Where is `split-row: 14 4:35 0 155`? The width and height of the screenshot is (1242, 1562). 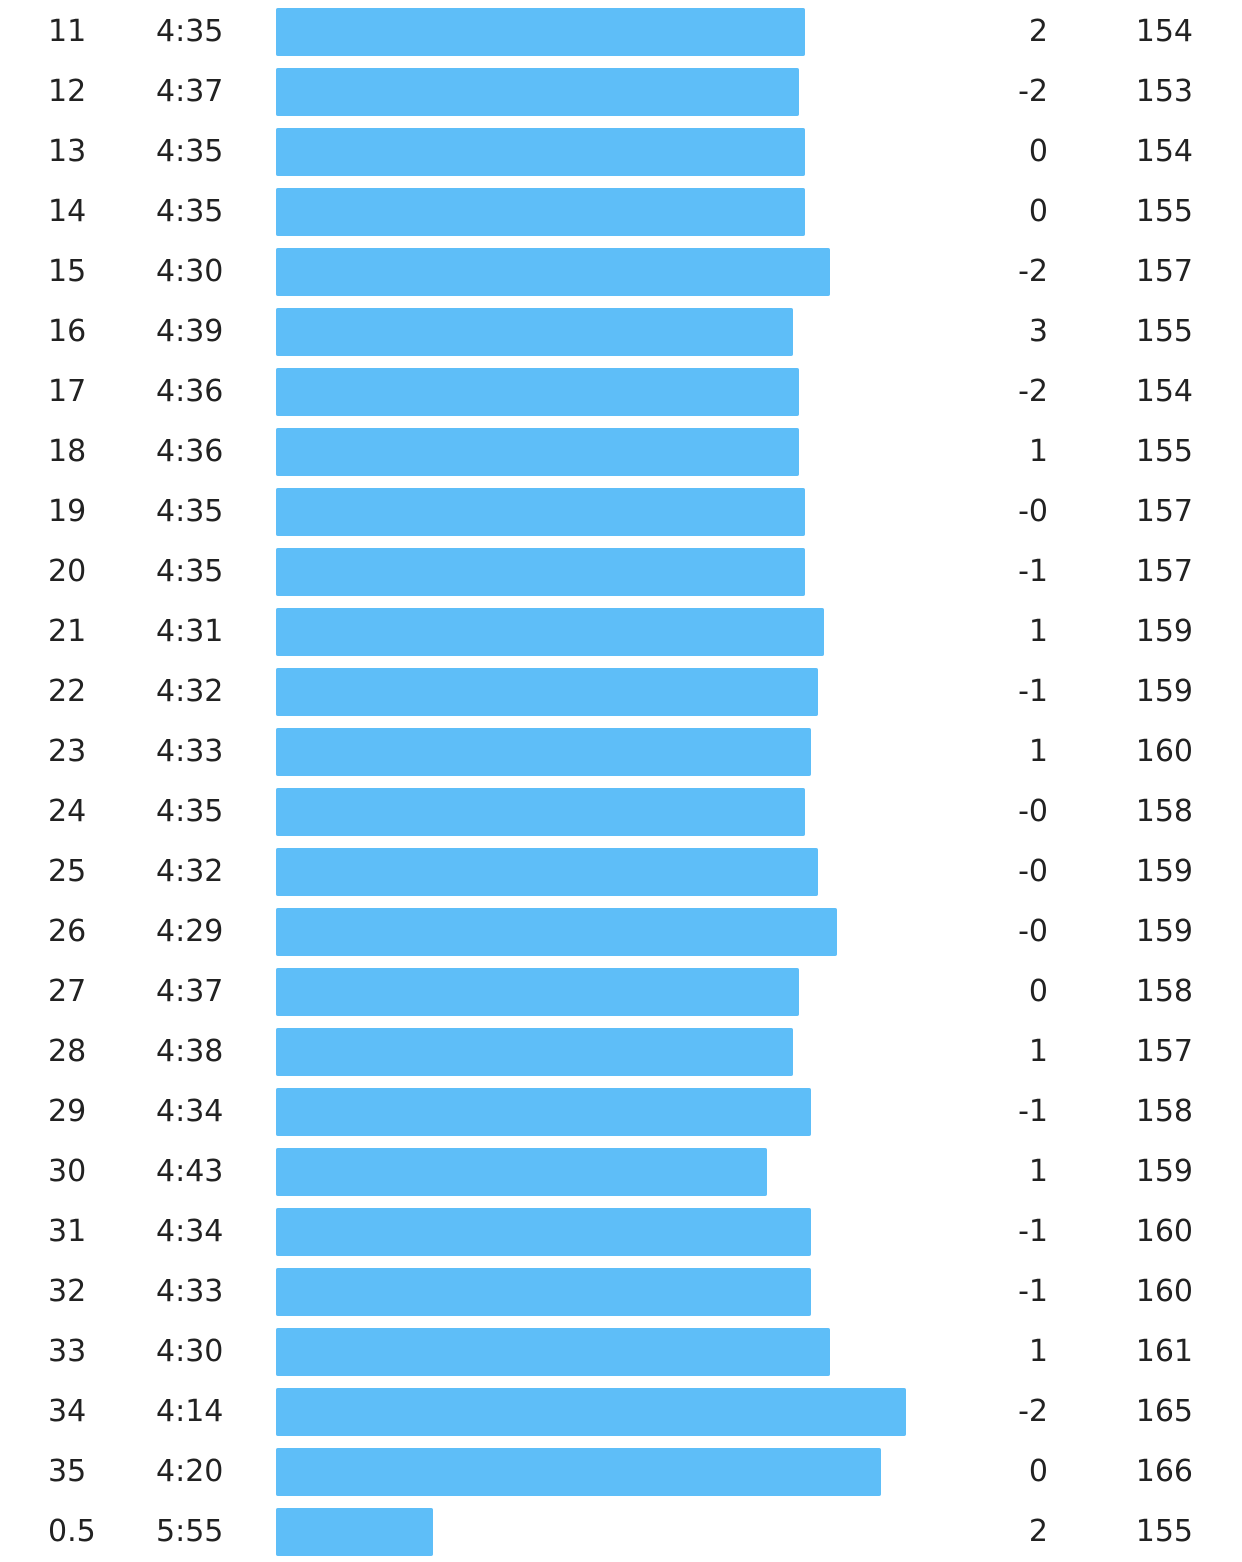
split-row: 14 4:35 0 155 is located at coordinates (621, 212).